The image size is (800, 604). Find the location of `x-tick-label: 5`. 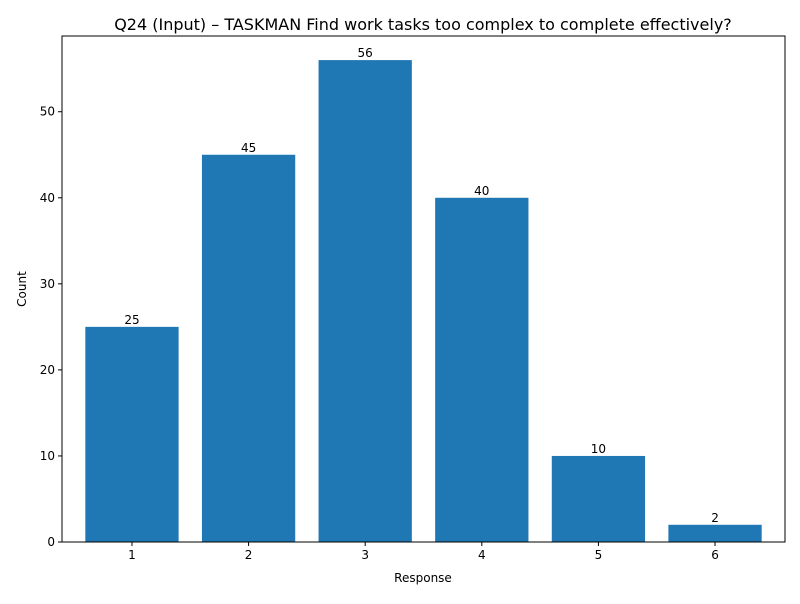

x-tick-label: 5 is located at coordinates (599, 555).